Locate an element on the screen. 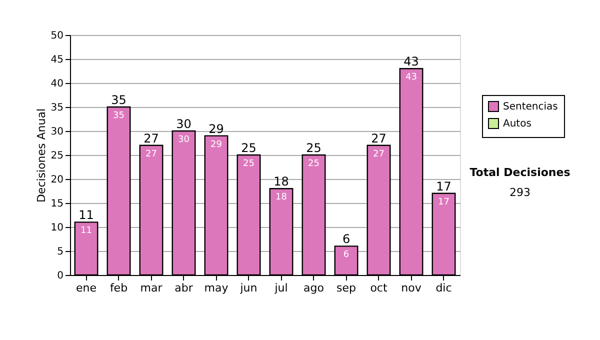 The image size is (600, 340). data-label: 35 is located at coordinates (118, 116).